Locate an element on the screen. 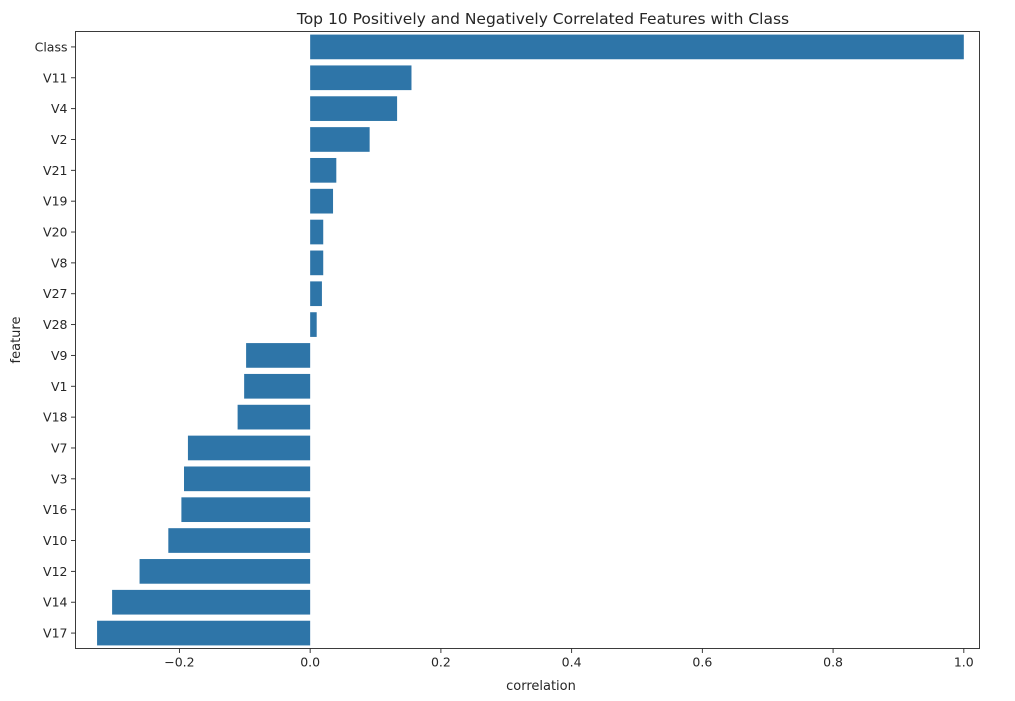 Image resolution: width=1015 pixels, height=701 pixels. bar-v11 is located at coordinates (361, 78).